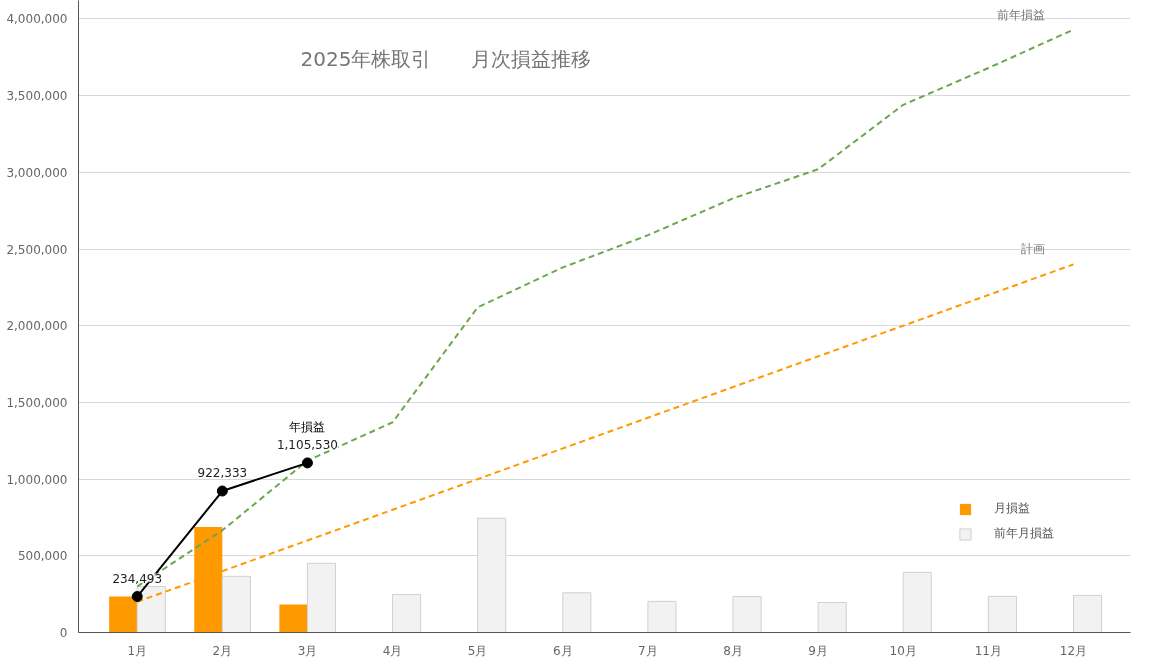 The image size is (1149, 666). What do you see at coordinates (137, 650) in the screenshot?
I see `x-tick-label: 1月` at bounding box center [137, 650].